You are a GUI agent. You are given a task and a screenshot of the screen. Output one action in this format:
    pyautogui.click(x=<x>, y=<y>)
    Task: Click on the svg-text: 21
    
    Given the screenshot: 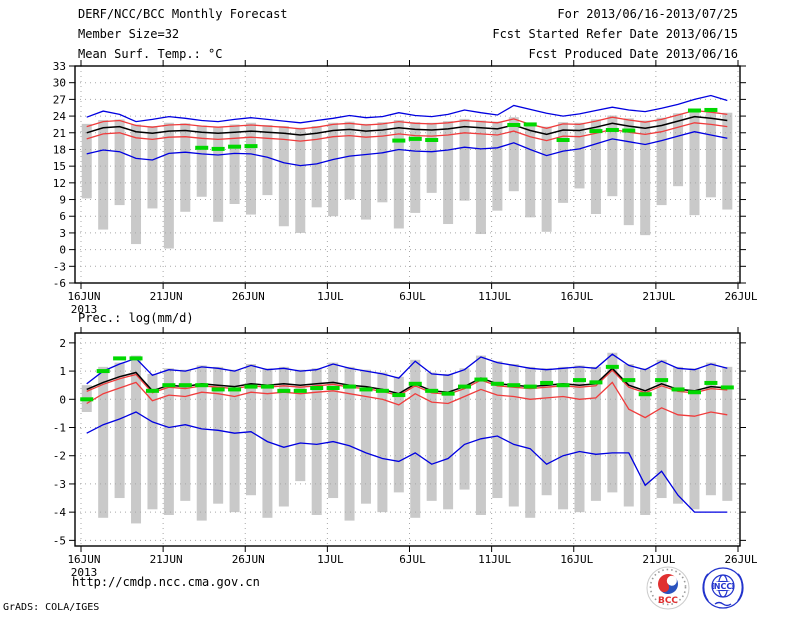 What is the action you would take?
    pyautogui.click(x=59, y=133)
    